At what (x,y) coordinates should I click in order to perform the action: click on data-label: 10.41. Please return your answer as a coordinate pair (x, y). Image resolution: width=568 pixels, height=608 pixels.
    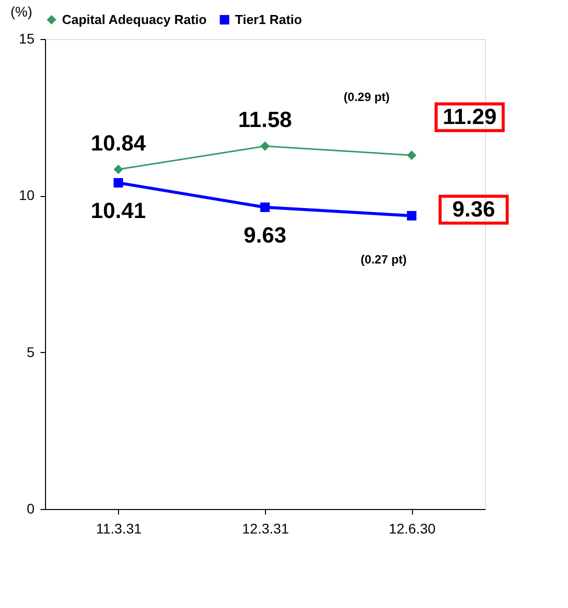
    Looking at the image, I should click on (118, 210).